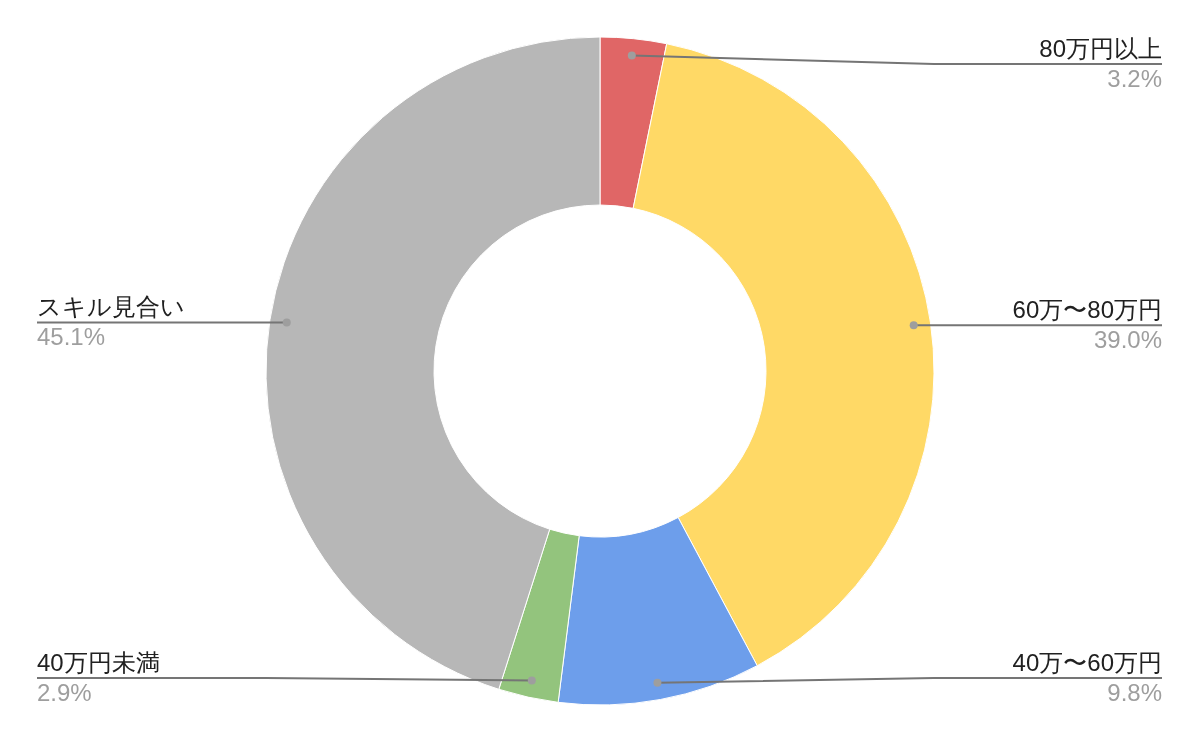 This screenshot has width=1200, height=742. What do you see at coordinates (1134, 692) in the screenshot?
I see `data-label: 9.8%` at bounding box center [1134, 692].